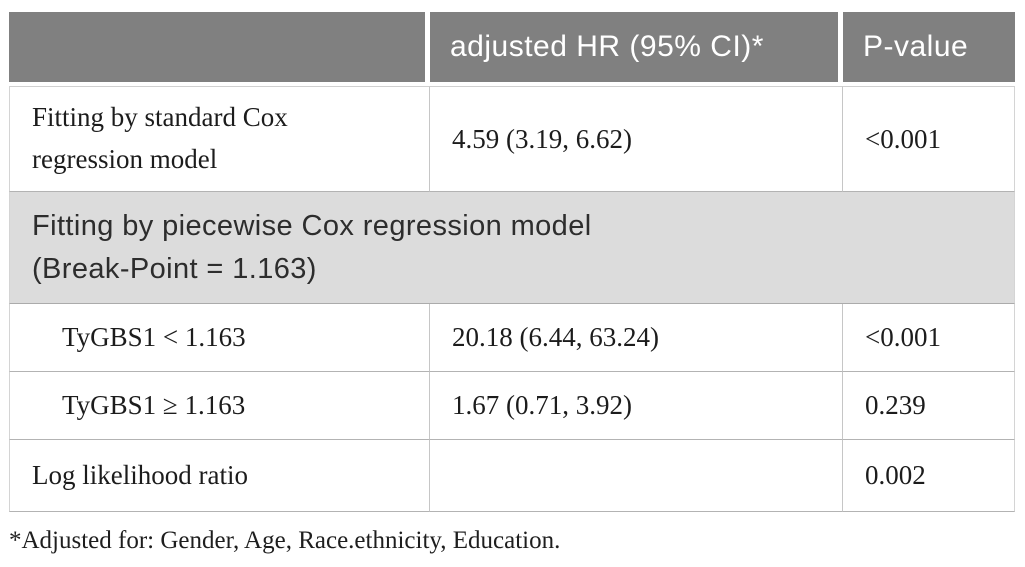 Image resolution: width=1025 pixels, height=567 pixels. I want to click on header-cell-adjusted-hr: adjusted HR (95% CI)*, so click(636, 49).